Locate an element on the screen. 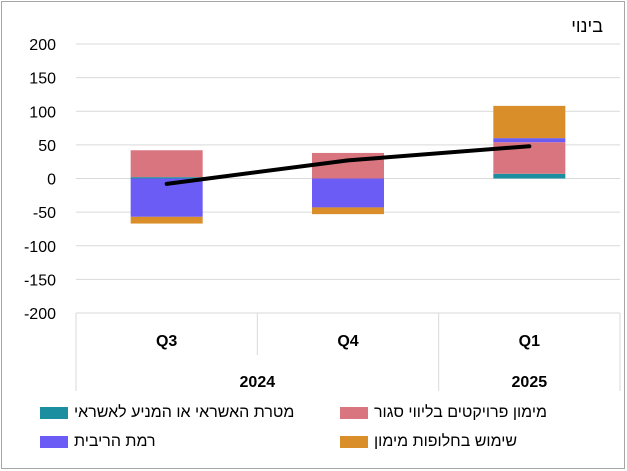  total-line-path is located at coordinates (348, 165).